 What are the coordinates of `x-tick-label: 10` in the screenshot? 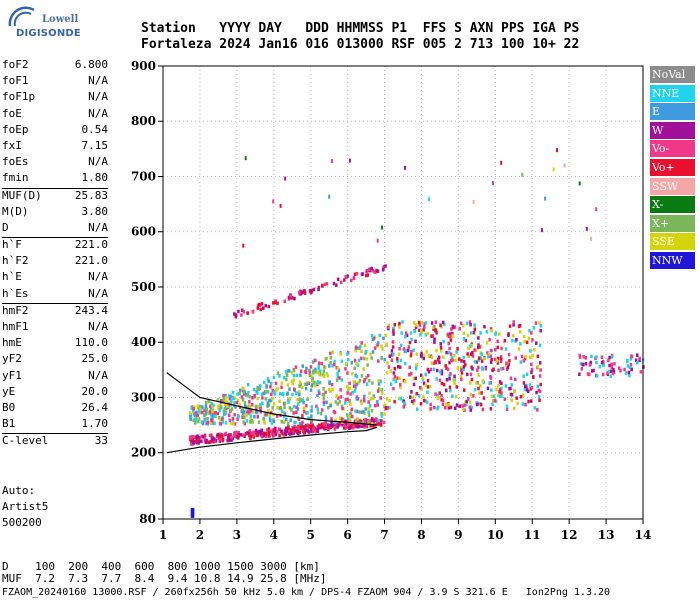 It's located at (495, 535).